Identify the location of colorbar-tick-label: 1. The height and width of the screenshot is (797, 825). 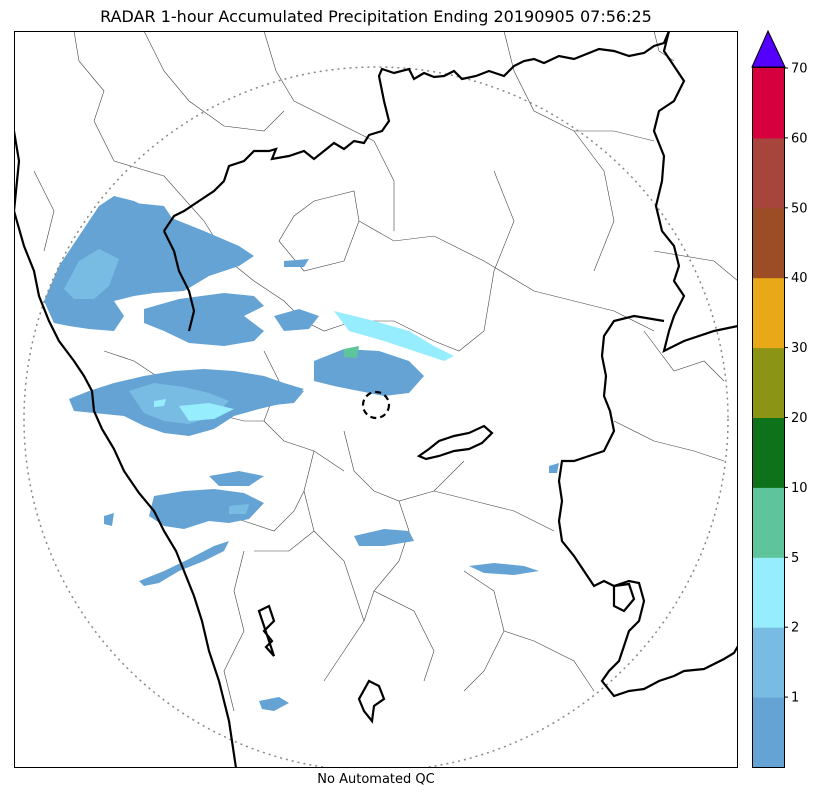
(795, 698).